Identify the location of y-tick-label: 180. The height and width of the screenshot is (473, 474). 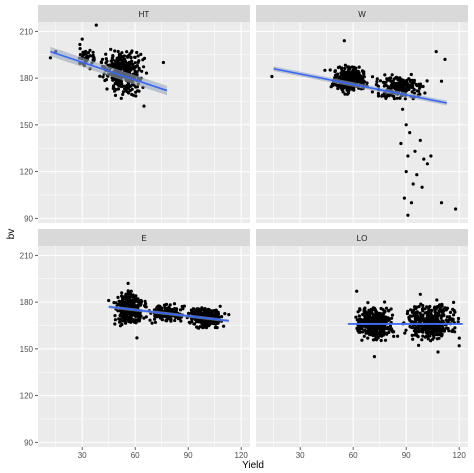
(27, 302).